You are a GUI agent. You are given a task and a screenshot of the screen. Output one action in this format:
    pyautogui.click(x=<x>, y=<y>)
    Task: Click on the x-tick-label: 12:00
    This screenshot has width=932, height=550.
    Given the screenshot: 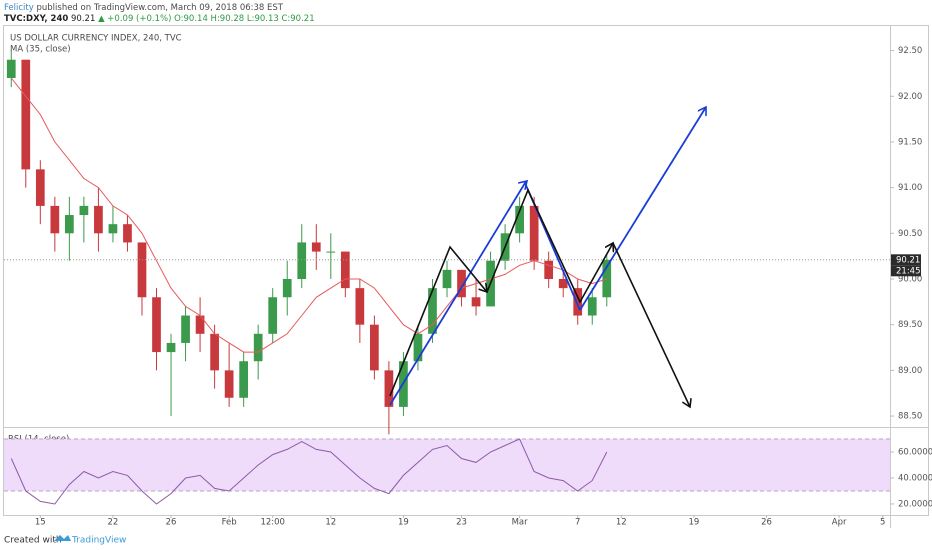 What is the action you would take?
    pyautogui.click(x=272, y=523)
    